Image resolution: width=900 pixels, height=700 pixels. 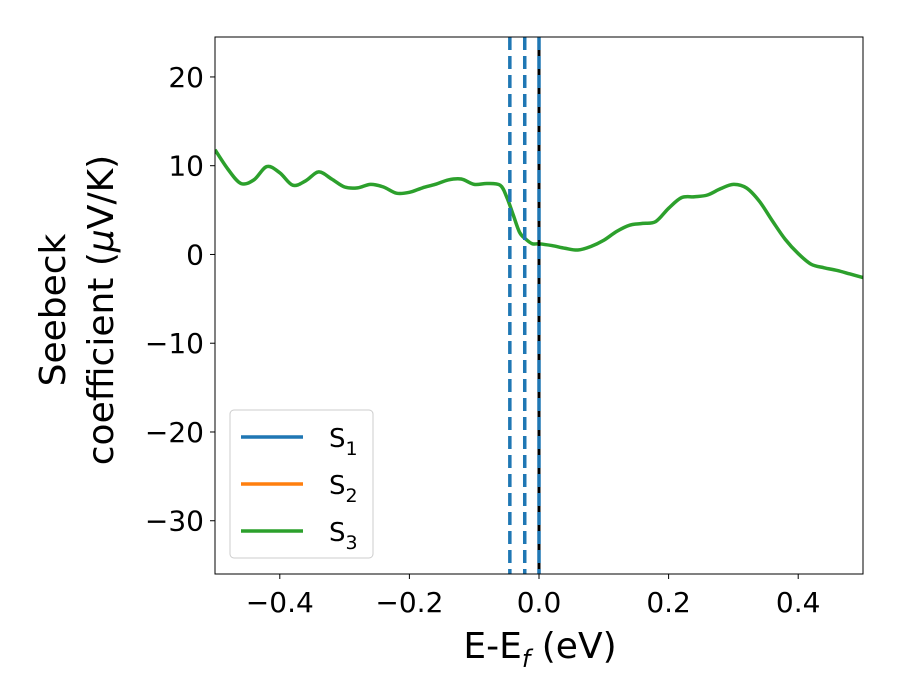 I want to click on x-tick-label: 0.2, so click(x=668, y=602).